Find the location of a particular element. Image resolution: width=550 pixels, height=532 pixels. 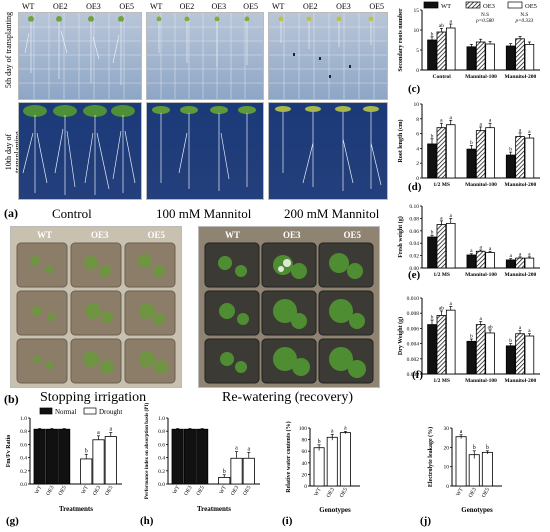

y-axis-label: Electrolyte leakage (%) is located at coordinates (430, 457).